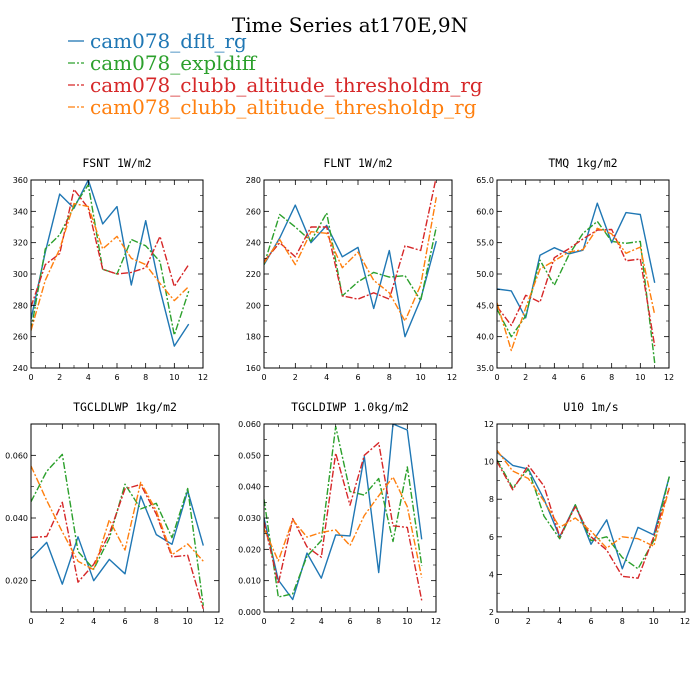  What do you see at coordinates (253, 274) in the screenshot?
I see `y-tick-label: 220` at bounding box center [253, 274].